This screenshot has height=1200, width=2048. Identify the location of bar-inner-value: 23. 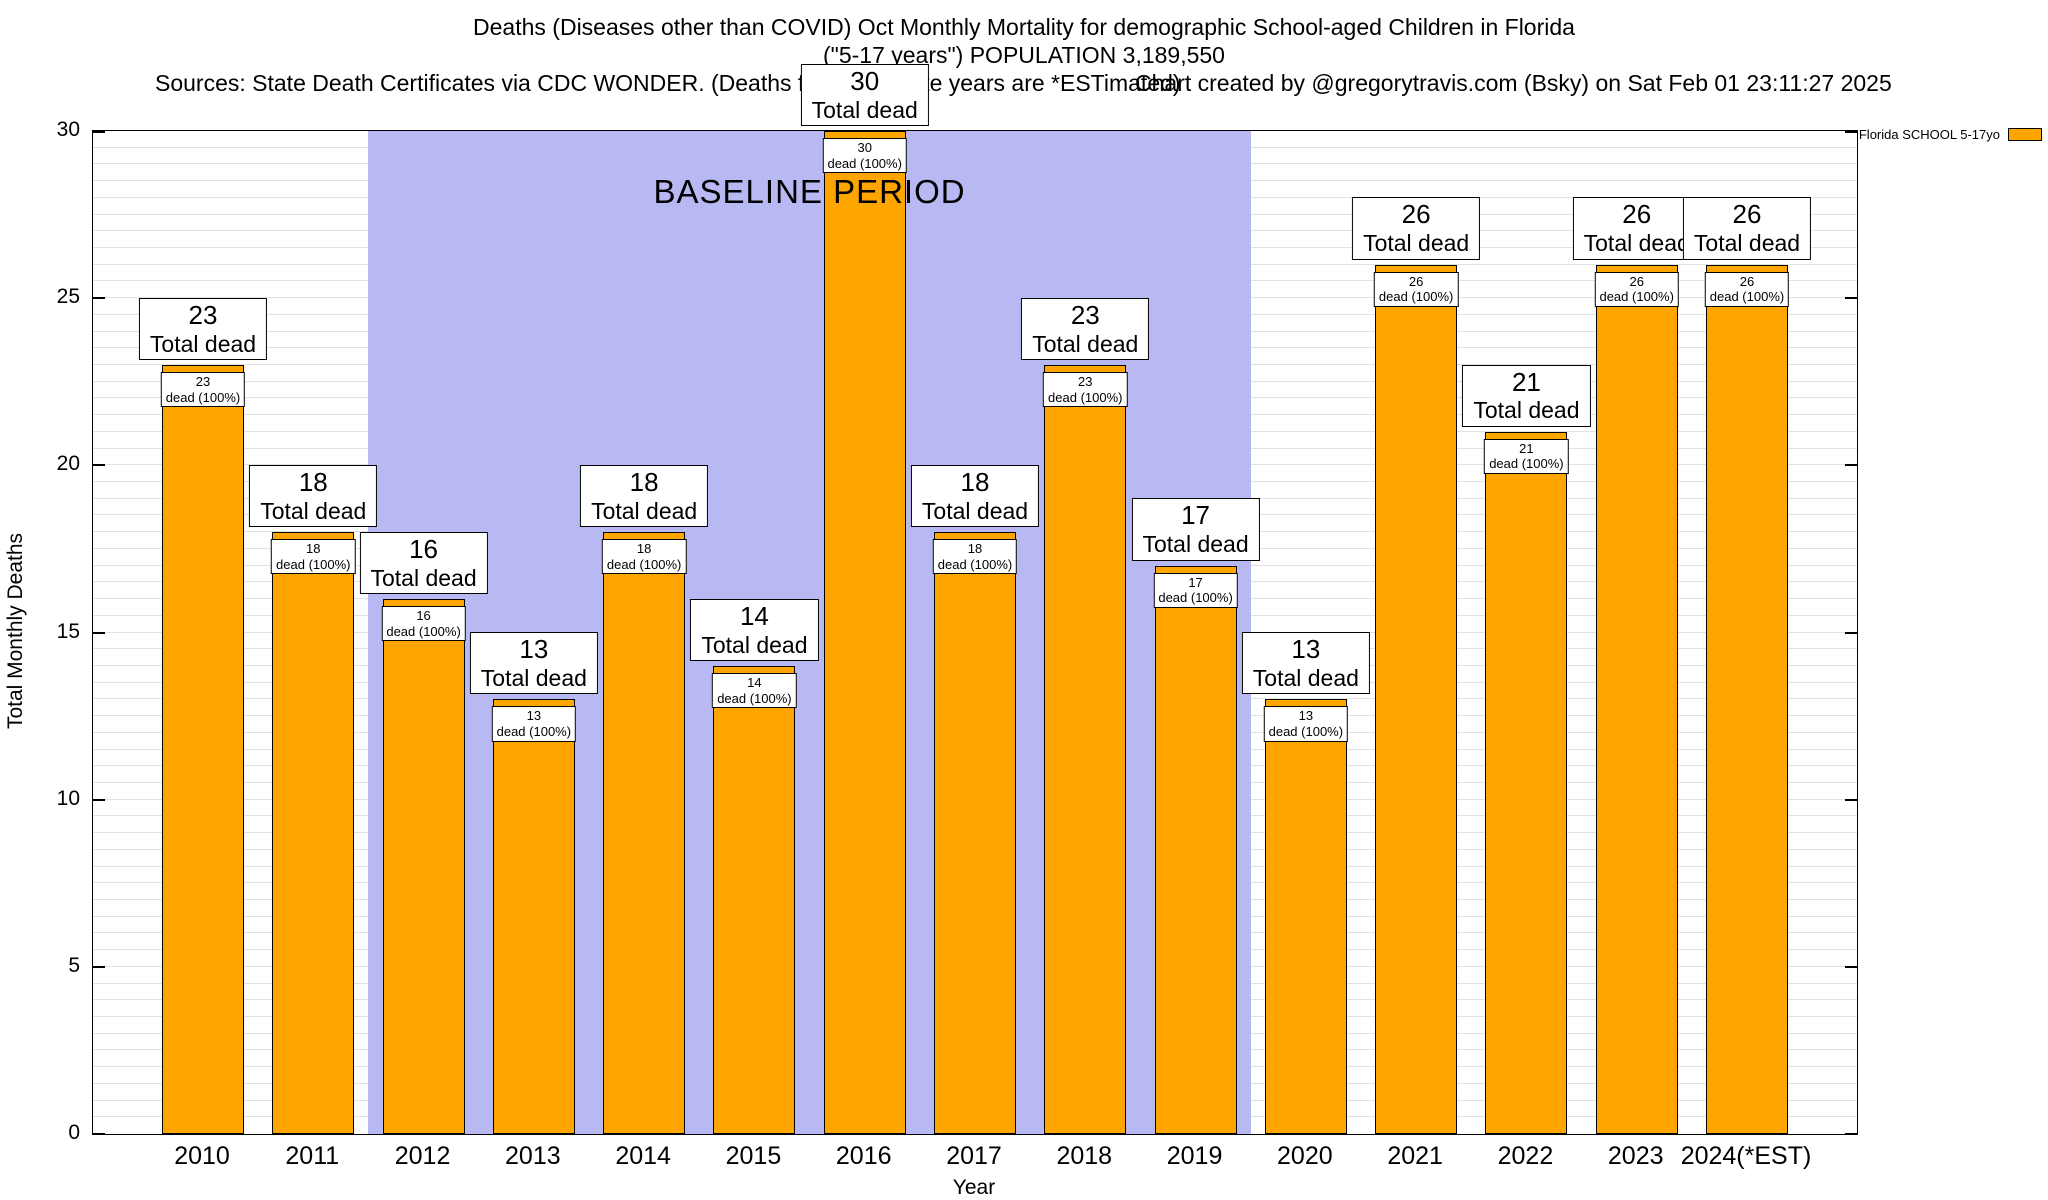
(1085, 382).